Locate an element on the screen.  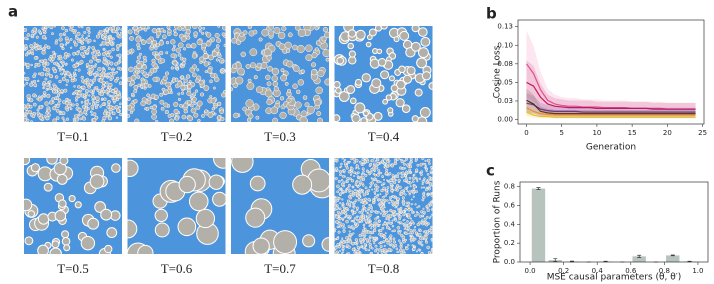
y-tick-label: 0.05 is located at coordinates (505, 82).